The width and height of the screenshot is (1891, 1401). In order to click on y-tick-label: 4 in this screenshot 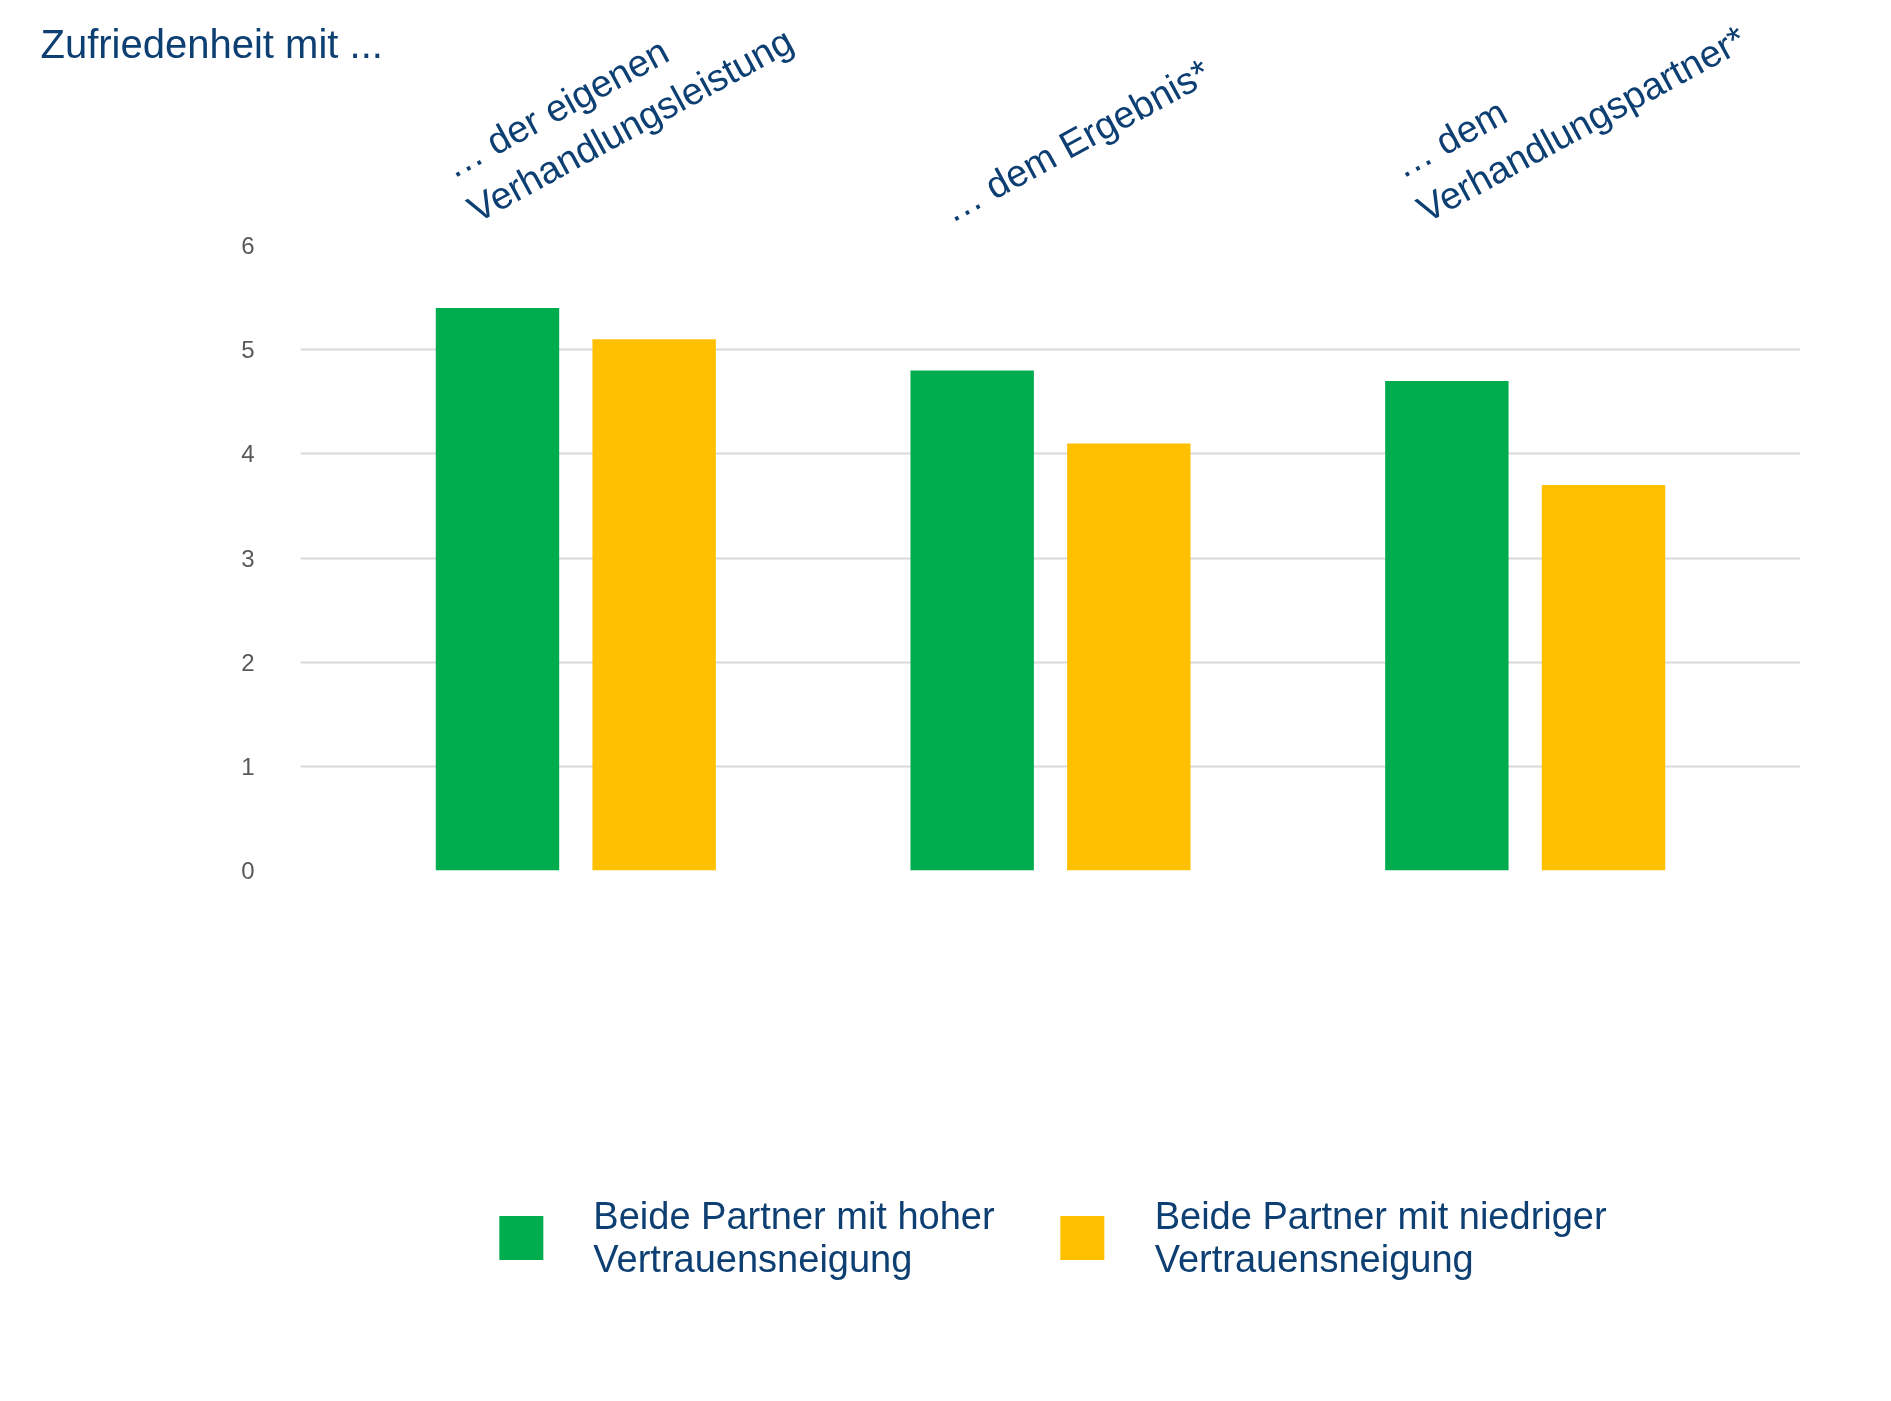, I will do `click(248, 454)`.